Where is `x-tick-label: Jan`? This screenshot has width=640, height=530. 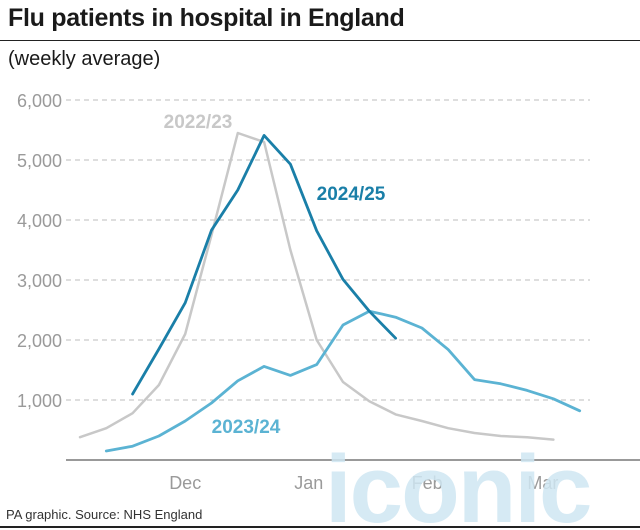
x-tick-label: Jan is located at coordinates (308, 483).